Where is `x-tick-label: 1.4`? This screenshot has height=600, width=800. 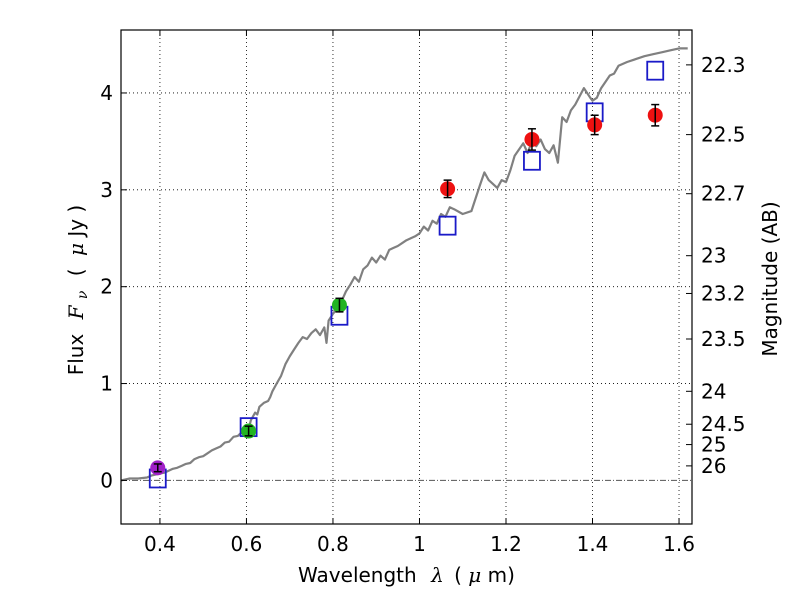
x-tick-label: 1.4 is located at coordinates (593, 544).